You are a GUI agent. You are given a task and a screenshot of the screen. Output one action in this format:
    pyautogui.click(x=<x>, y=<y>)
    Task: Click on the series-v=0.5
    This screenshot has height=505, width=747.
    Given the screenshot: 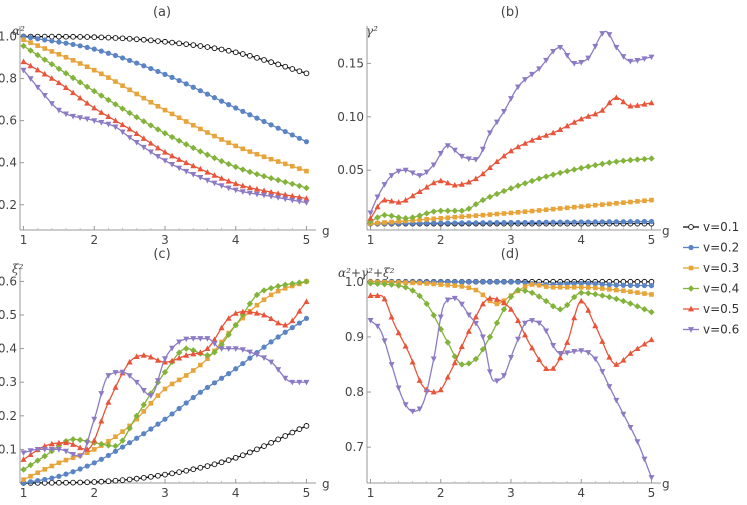 What is the action you would take?
    pyautogui.click(x=511, y=157)
    